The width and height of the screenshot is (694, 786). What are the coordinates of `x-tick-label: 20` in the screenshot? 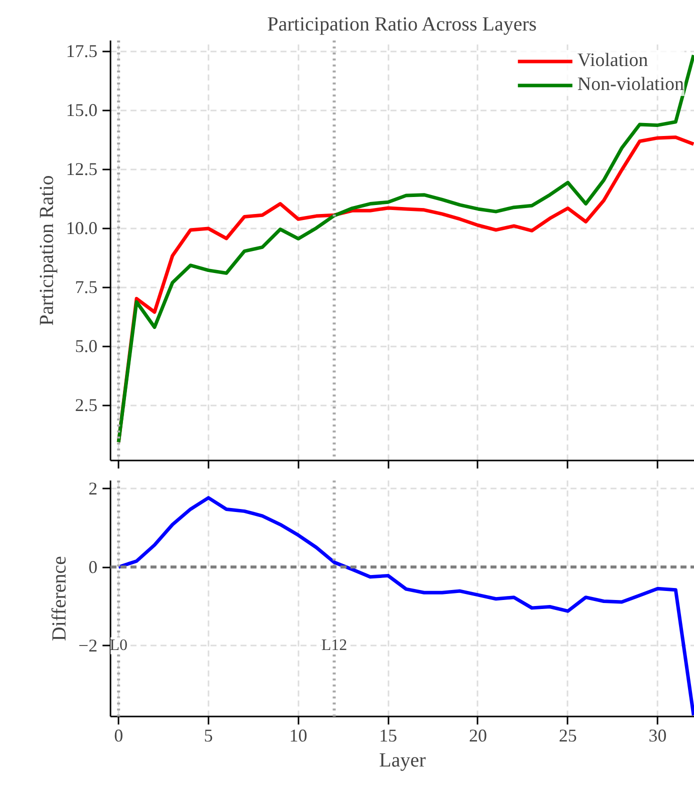 It's located at (477, 736).